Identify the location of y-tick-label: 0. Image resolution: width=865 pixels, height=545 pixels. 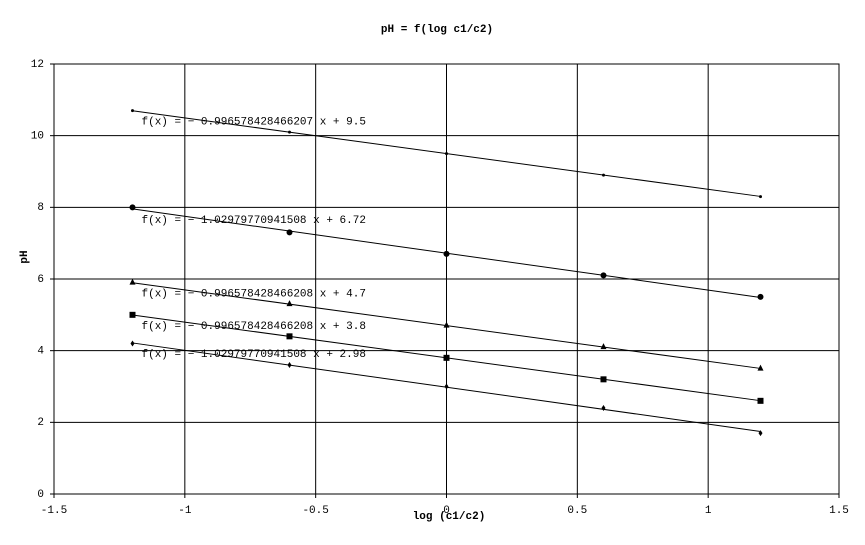
(40, 495).